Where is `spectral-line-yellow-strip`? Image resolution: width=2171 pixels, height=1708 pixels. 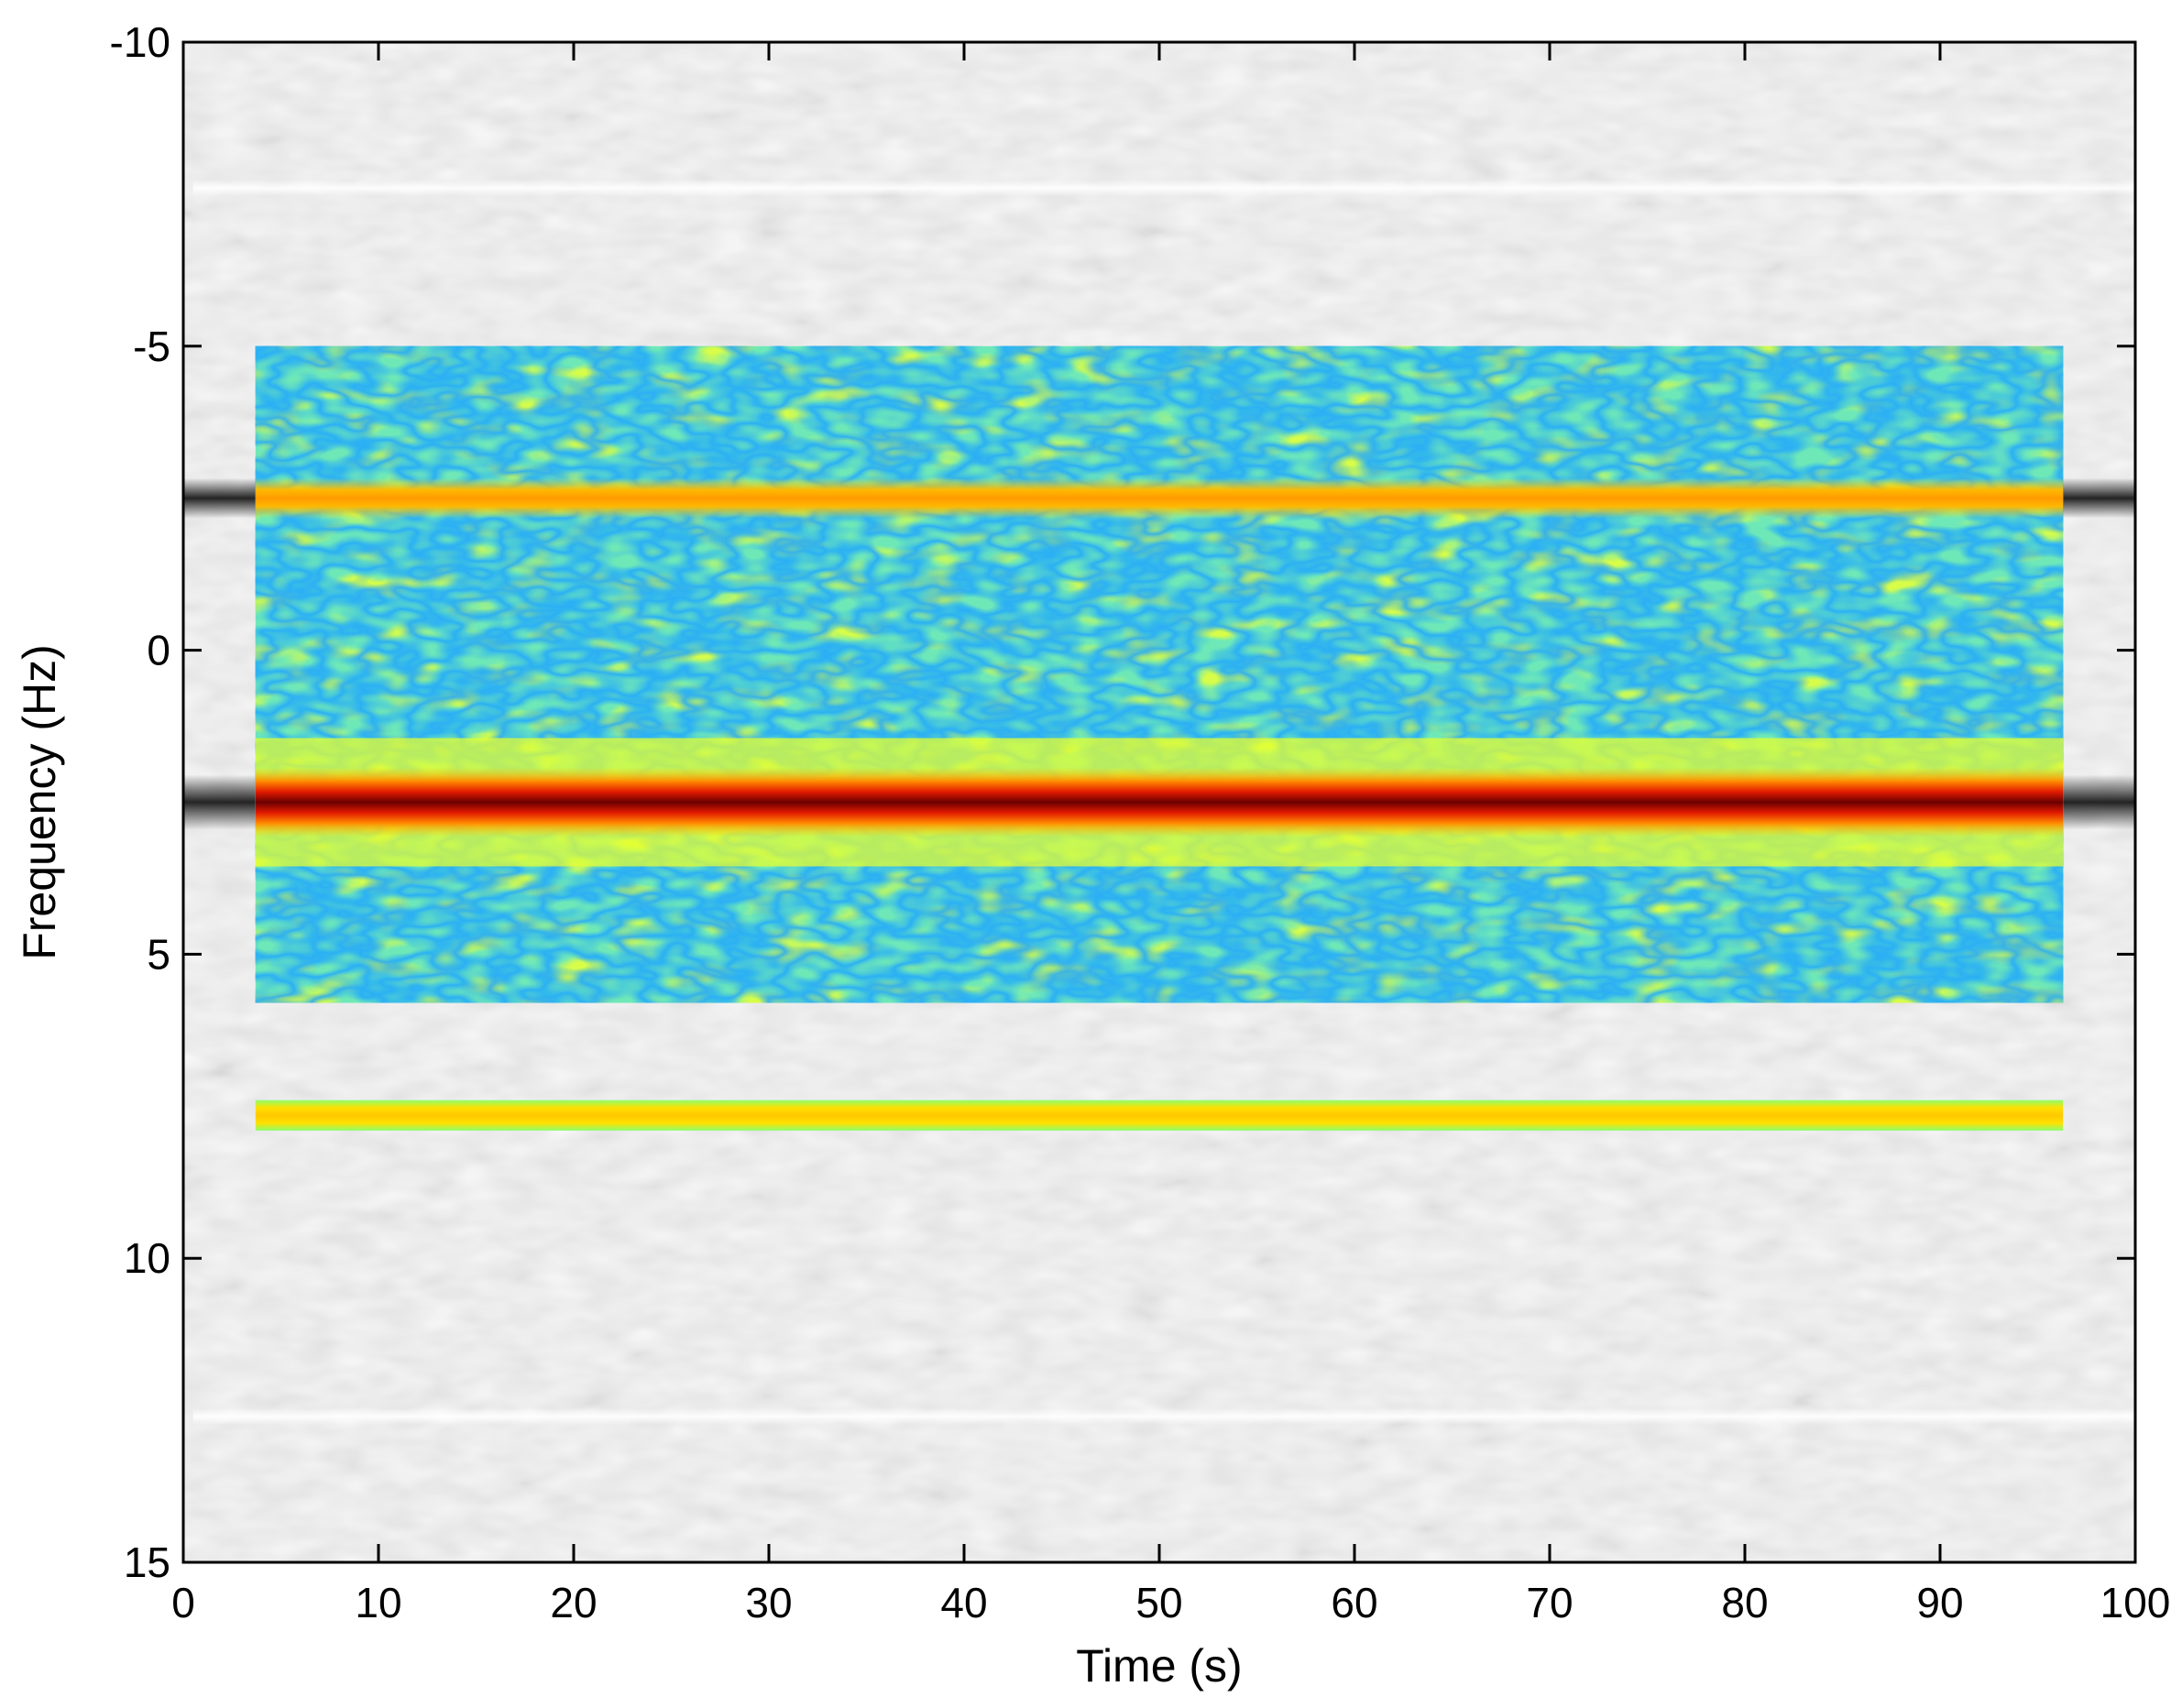
spectral-line-yellow-strip is located at coordinates (1159, 1115).